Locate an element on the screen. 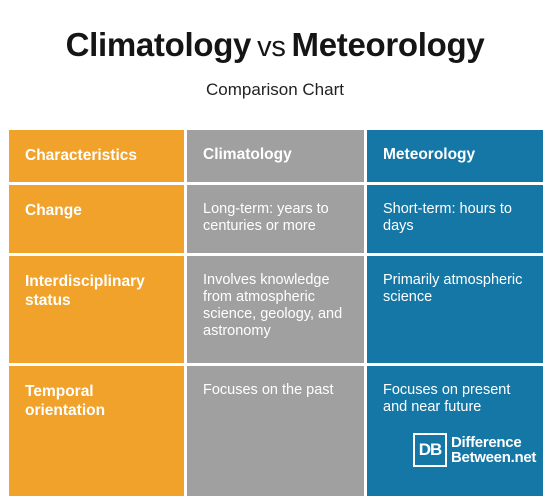 This screenshot has width=550, height=499. row-label-temporal: Temporal orientation is located at coordinates (96, 431).